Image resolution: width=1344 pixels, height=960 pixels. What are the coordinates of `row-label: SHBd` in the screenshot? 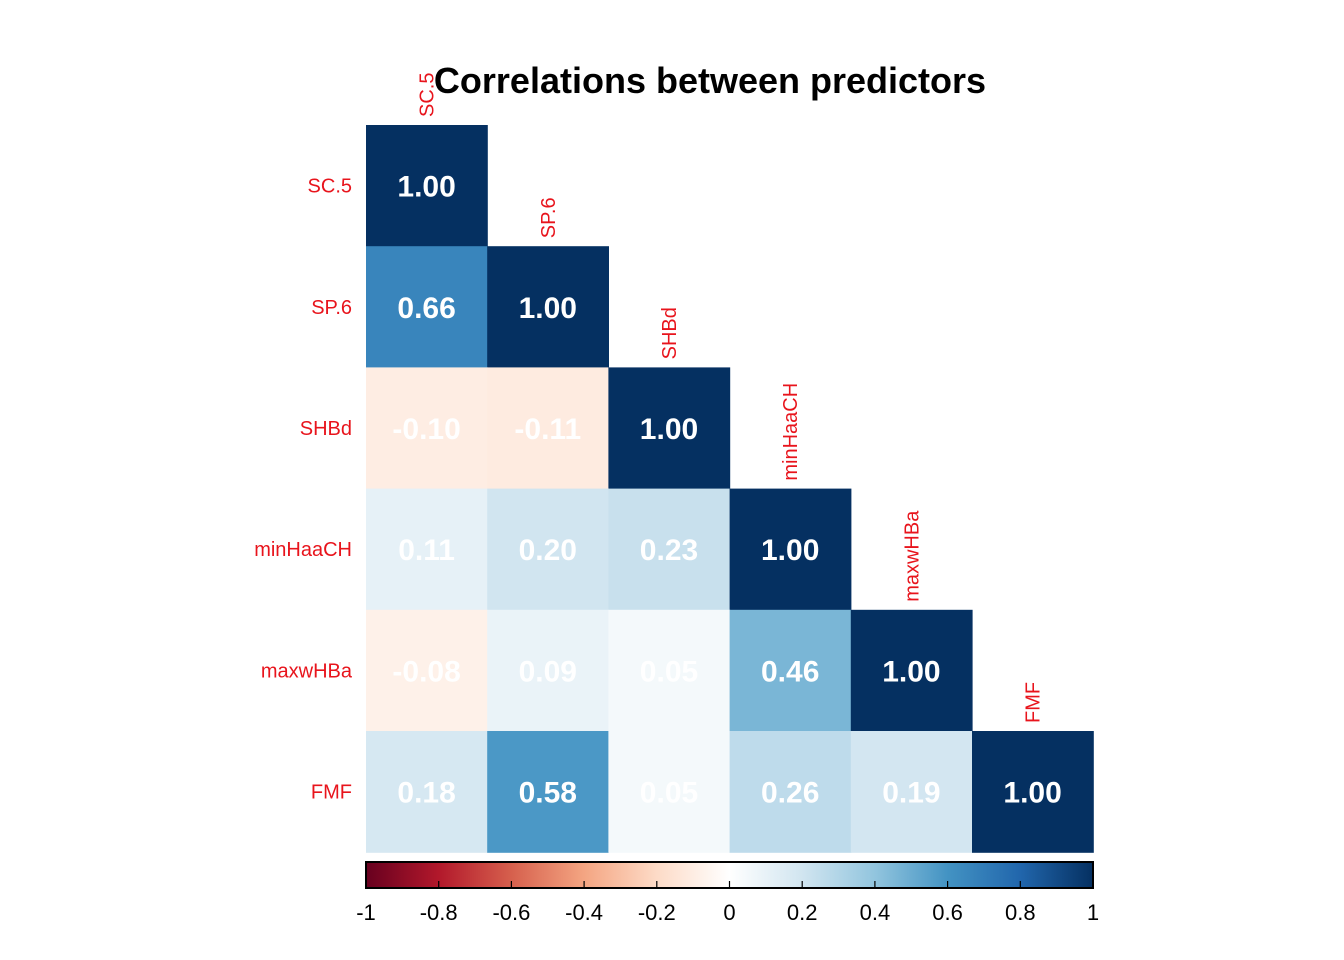 It's located at (326, 429).